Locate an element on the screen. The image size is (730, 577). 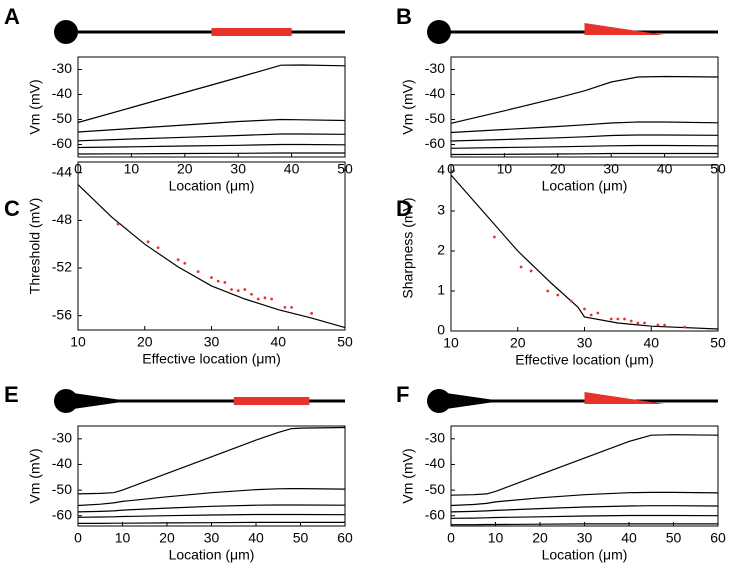
x-axis-label: Effective location (μm) is located at coordinates (211, 359).